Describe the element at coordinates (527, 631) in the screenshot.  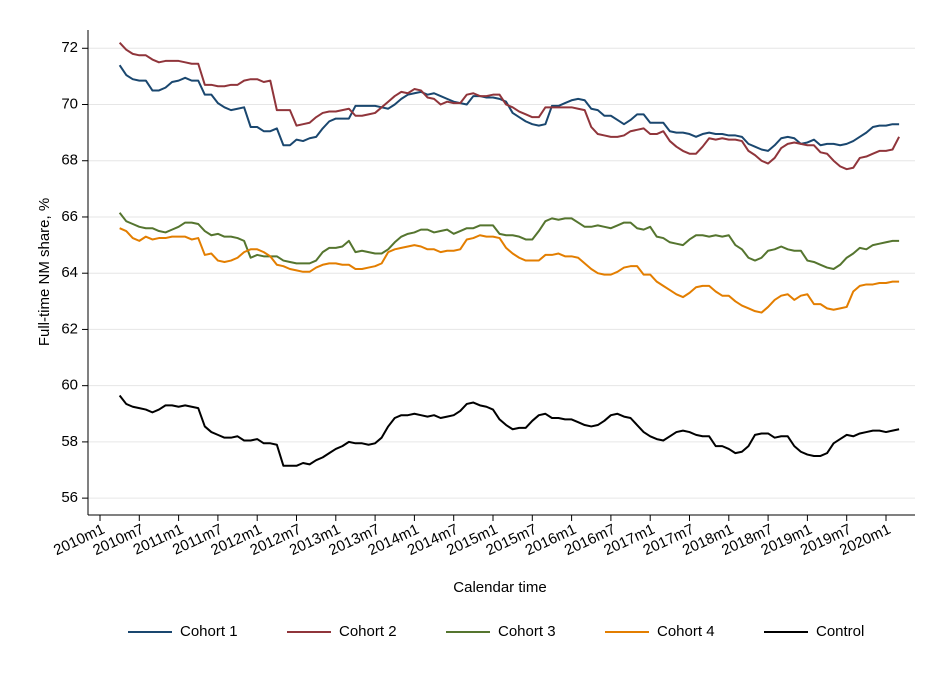
I see `legend-label: Cohort 3` at that location.